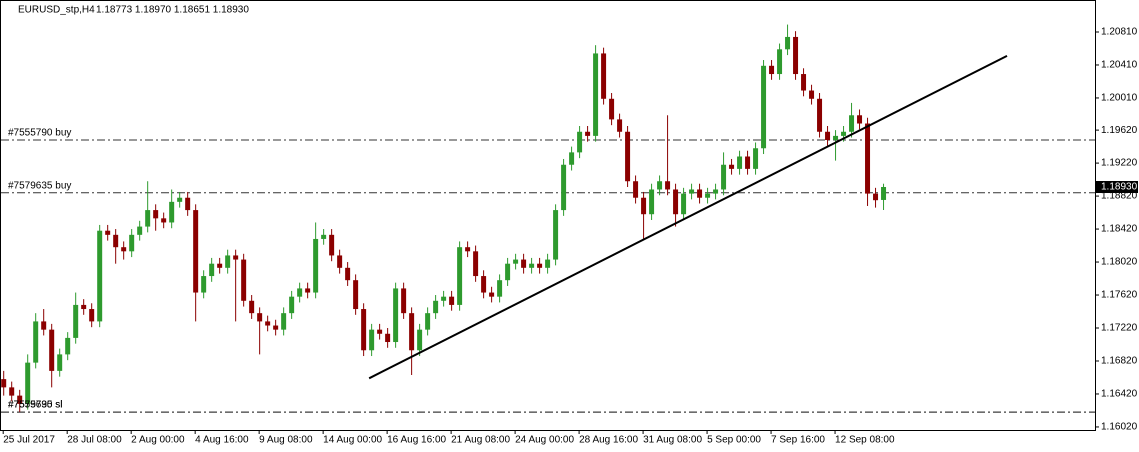 Image resolution: width=1139 pixels, height=452 pixels. Describe the element at coordinates (1119, 130) in the screenshot. I see `y-tick-label: 1.19620` at that location.